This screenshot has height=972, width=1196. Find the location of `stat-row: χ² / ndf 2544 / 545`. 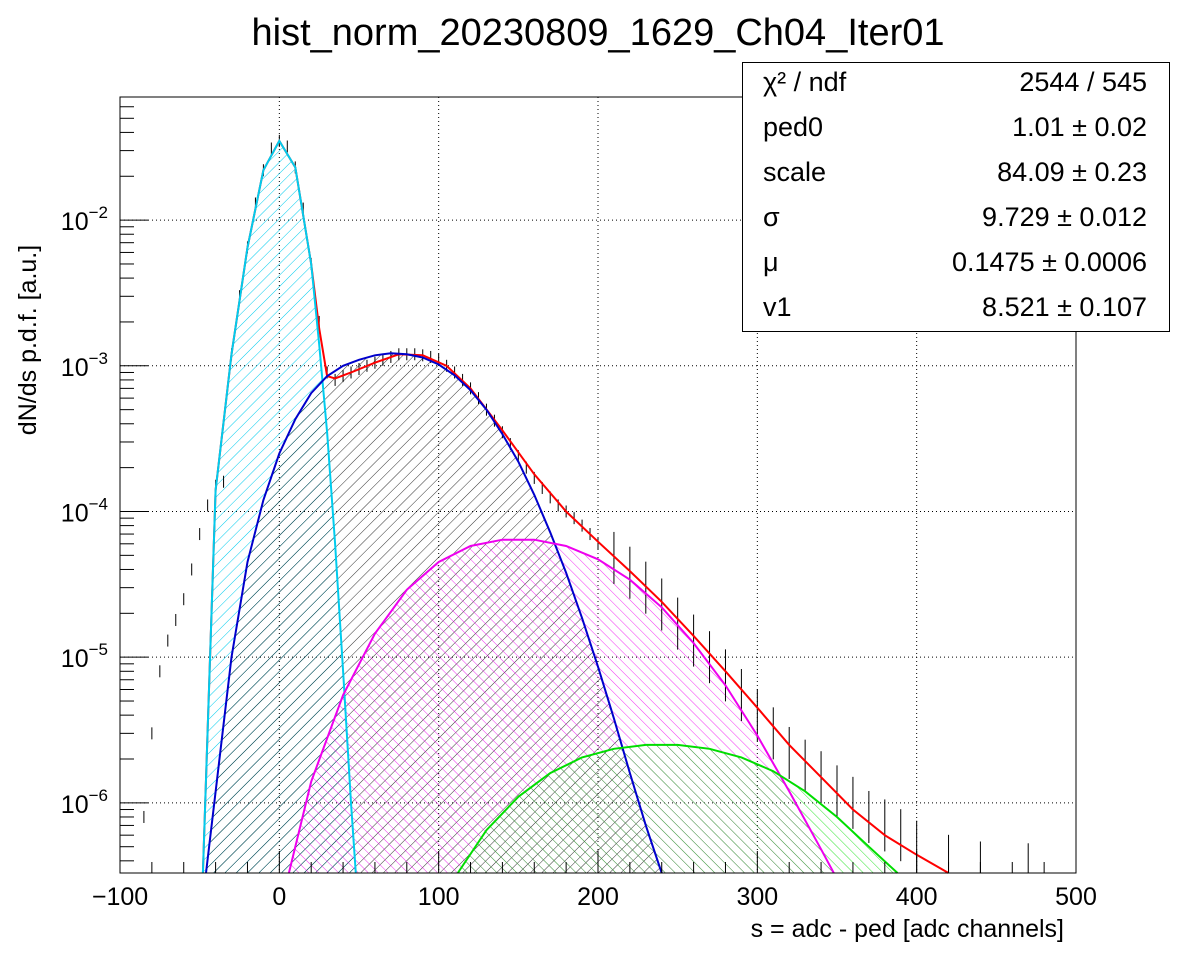

stat-row: χ² / ndf 2544 / 545 is located at coordinates (956, 85).